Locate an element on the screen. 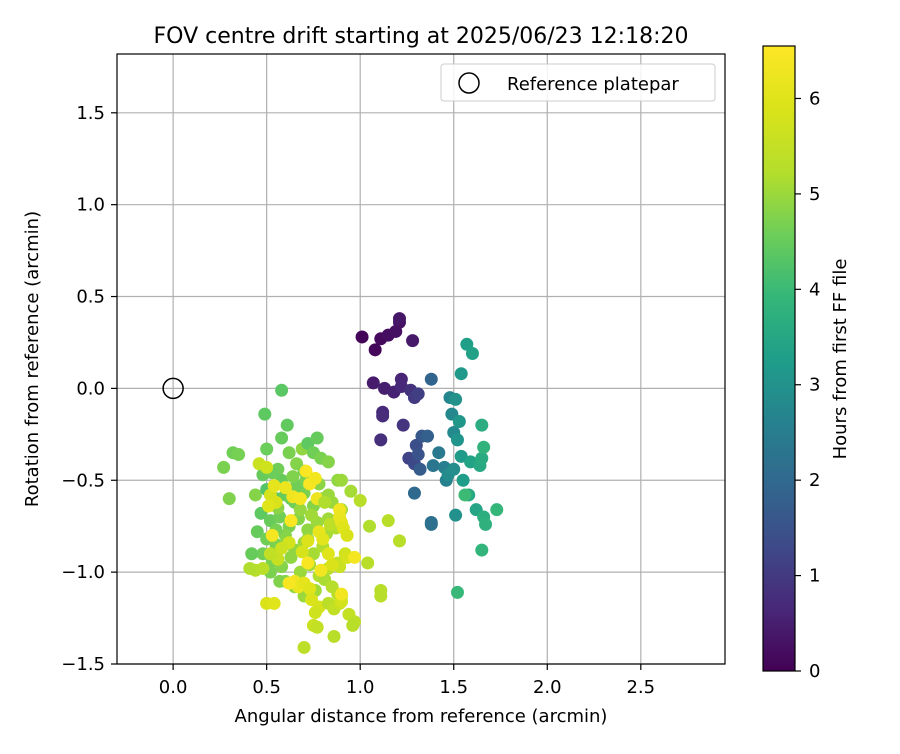 The width and height of the screenshot is (900, 754). colorbar is located at coordinates (779, 358).